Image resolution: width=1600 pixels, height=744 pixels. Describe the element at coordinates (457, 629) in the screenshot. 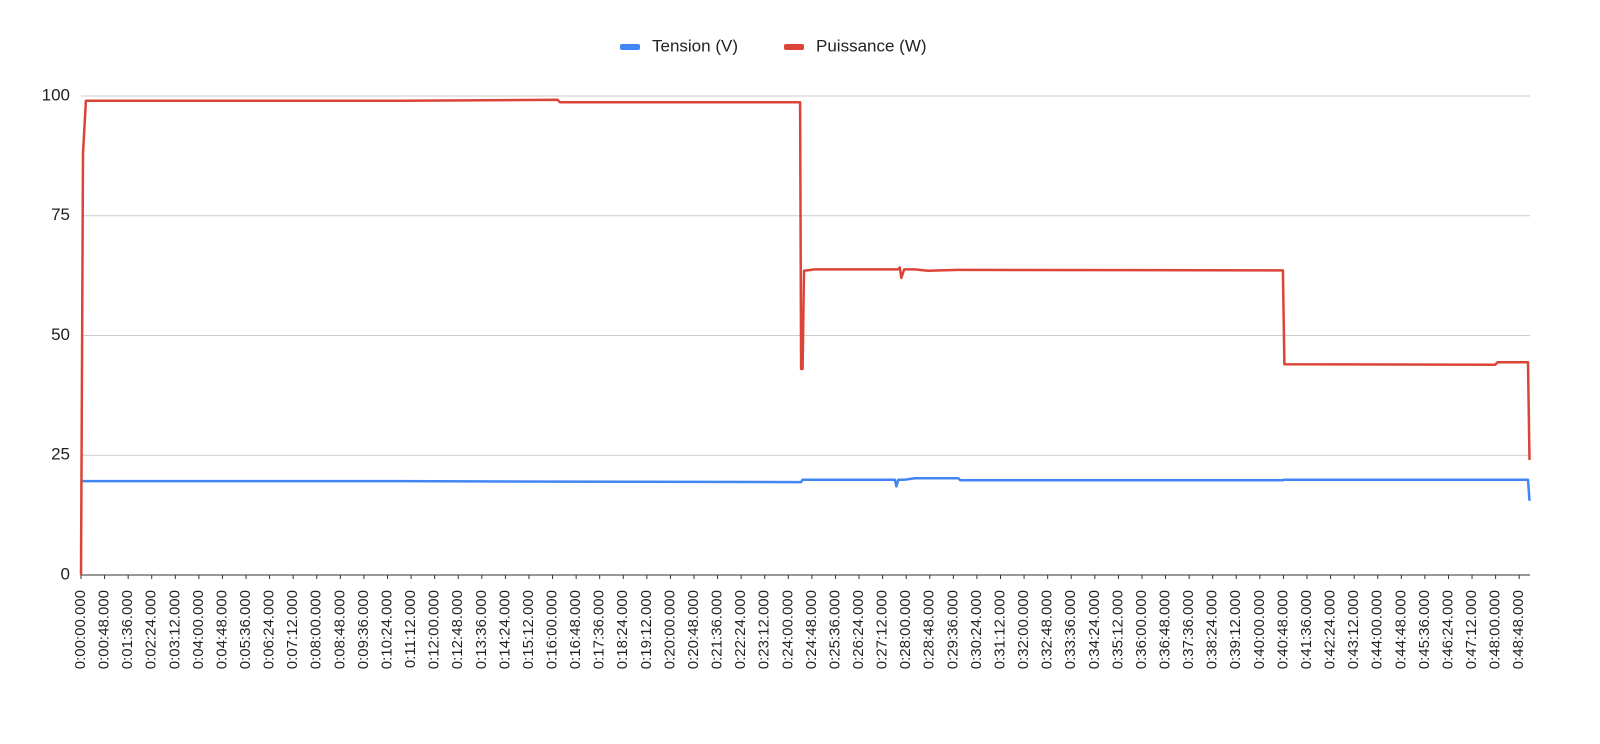

I see `x-tick-label: 0:12:48.000` at that location.